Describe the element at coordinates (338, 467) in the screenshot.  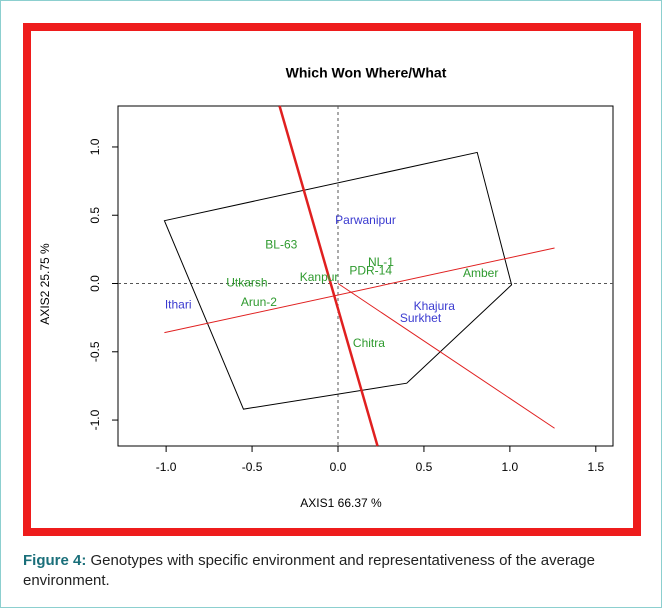
I see `x-tick-label: 0.0` at that location.